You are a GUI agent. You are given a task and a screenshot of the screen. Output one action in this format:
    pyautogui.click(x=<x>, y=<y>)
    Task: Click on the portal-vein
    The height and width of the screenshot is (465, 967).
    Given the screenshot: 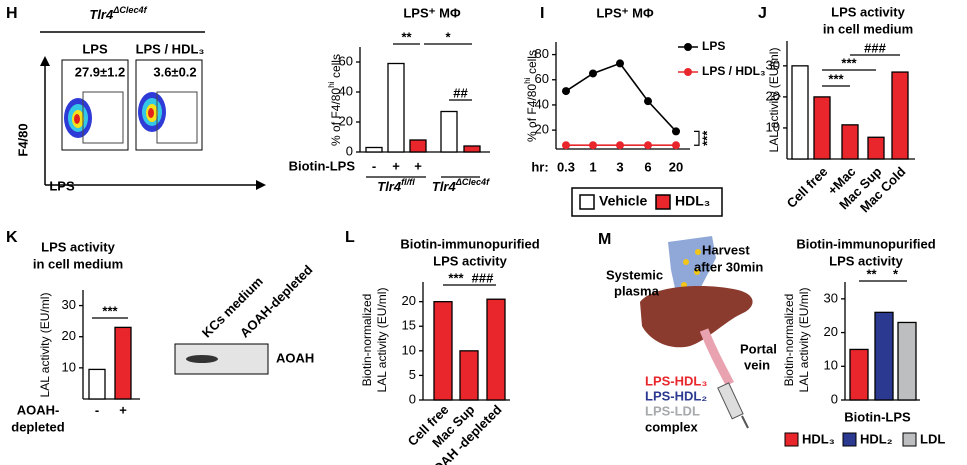 What is the action you would take?
    pyautogui.click(x=716, y=357)
    